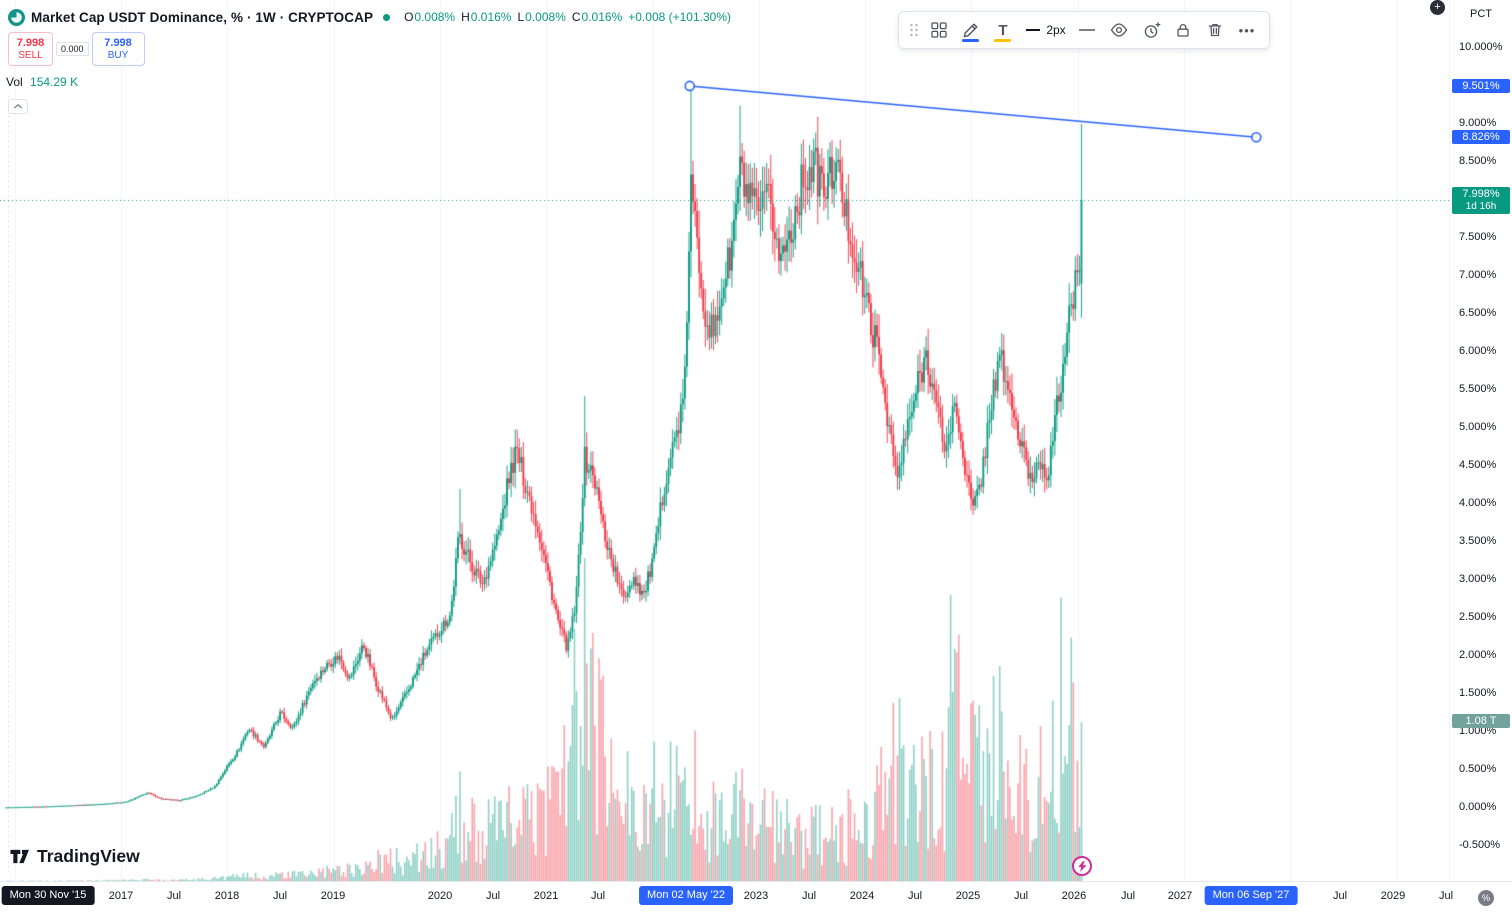  I want to click on price-axis-label: 3.500%, so click(1478, 541).